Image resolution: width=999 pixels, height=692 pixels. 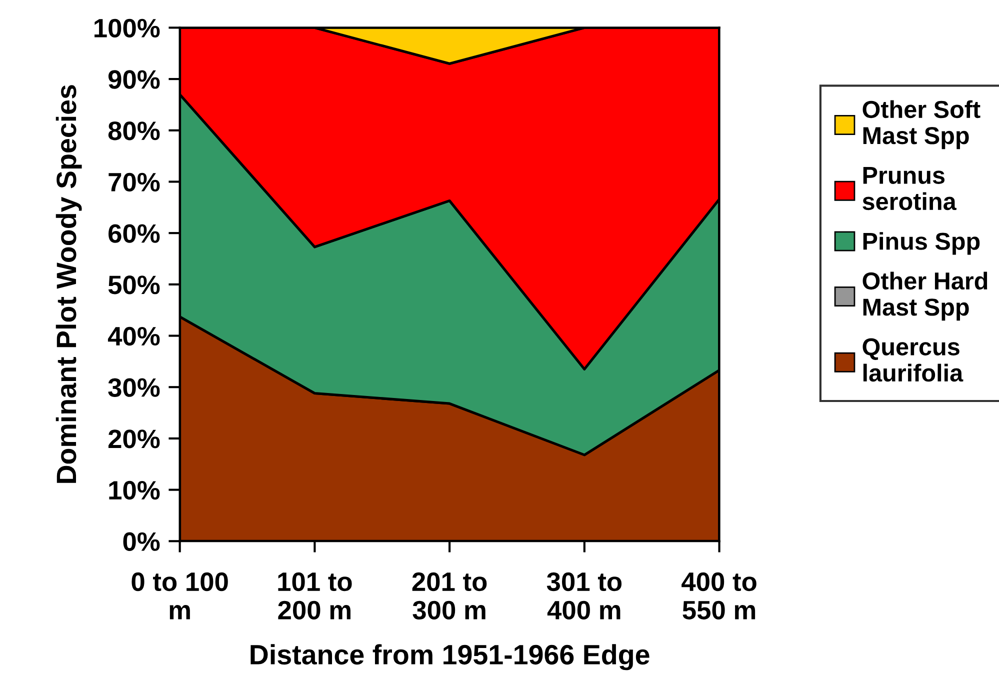 I want to click on y-tick-label: 90%, so click(x=134, y=79).